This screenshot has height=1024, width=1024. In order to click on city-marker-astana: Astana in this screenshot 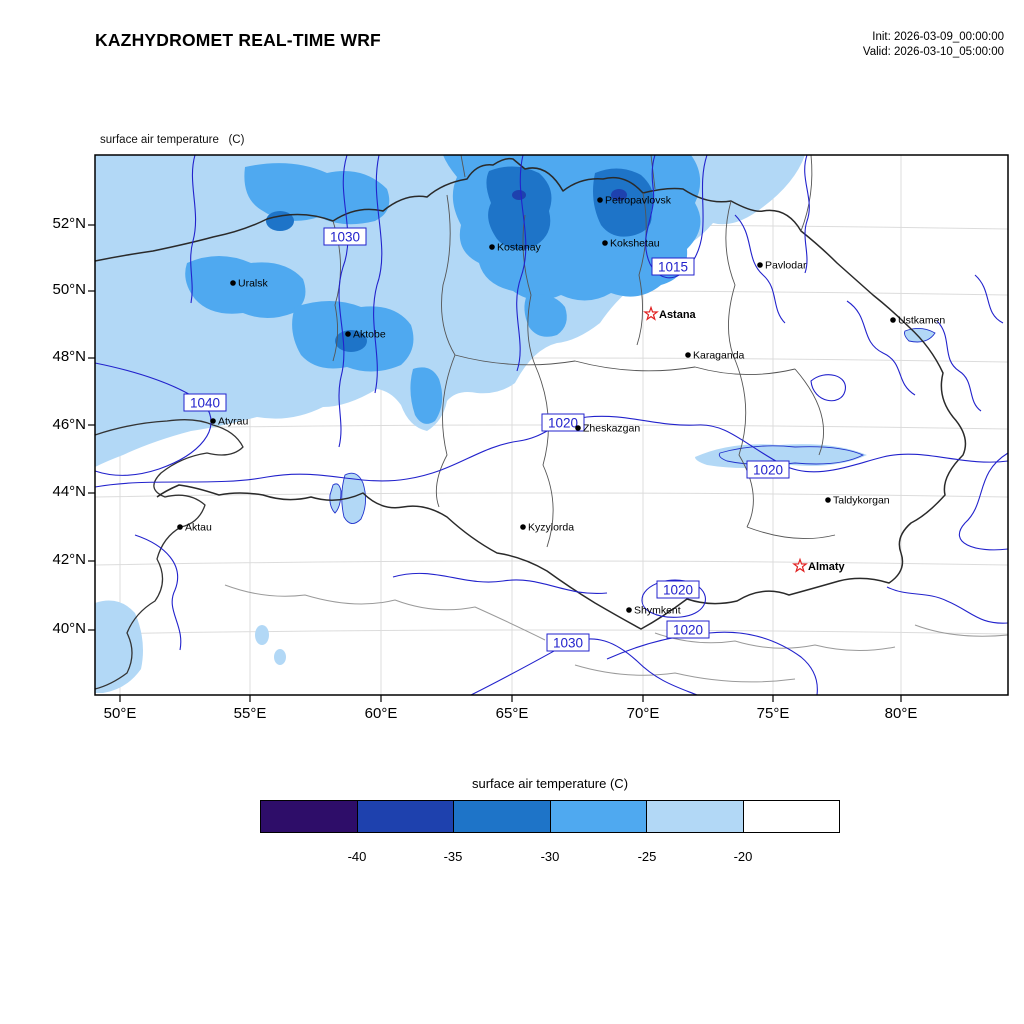, I will do `click(670, 313)`.